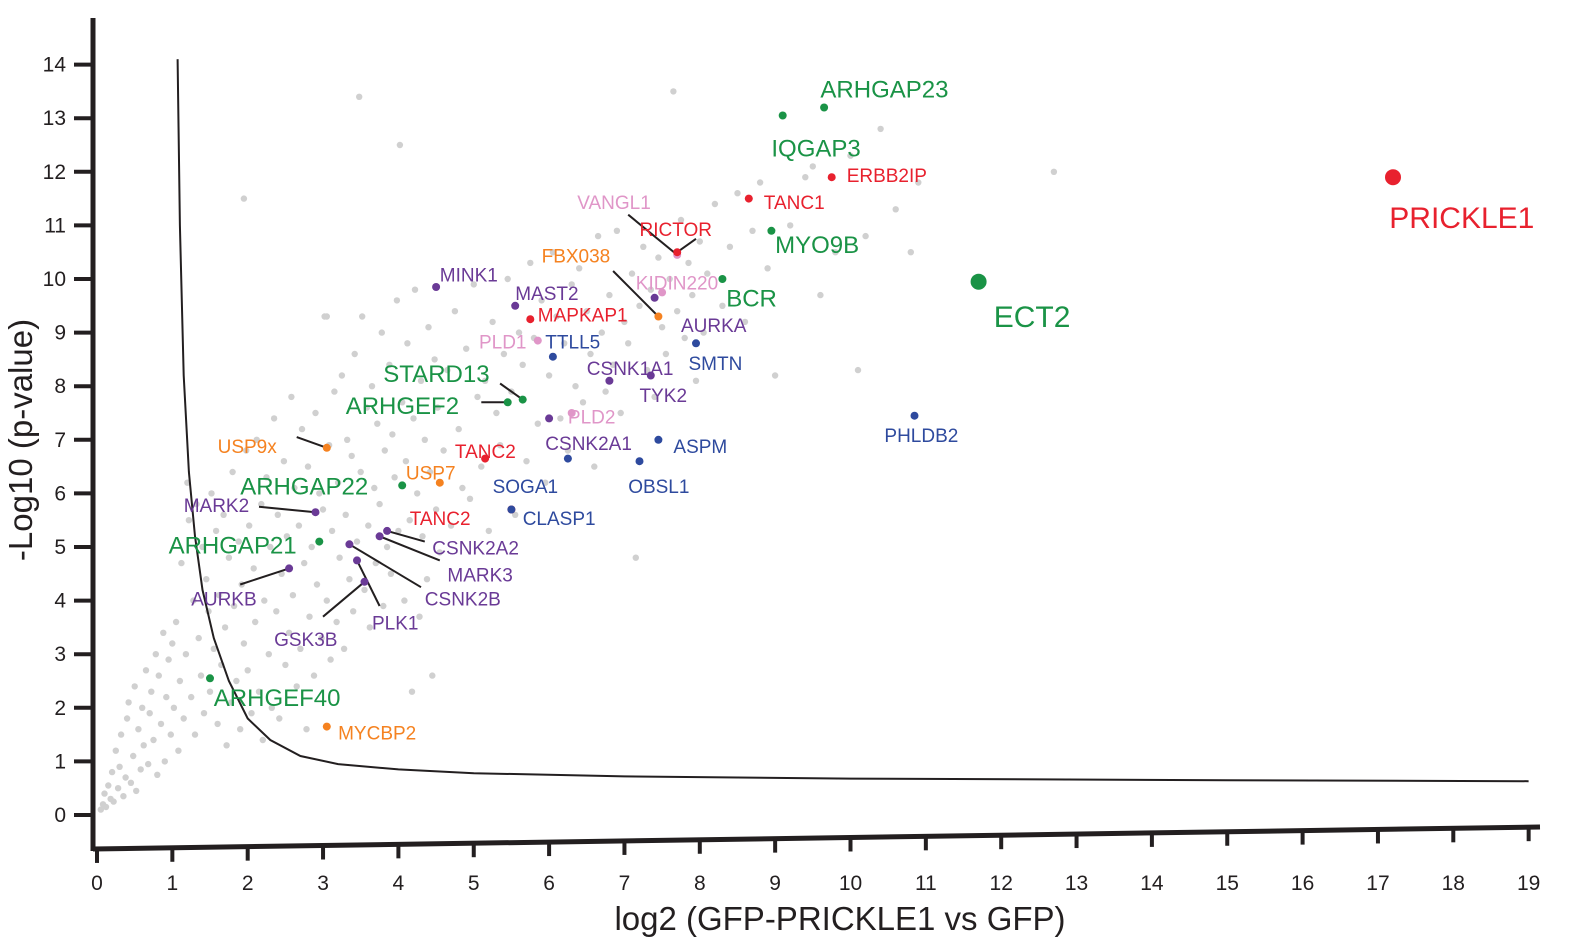  I want to click on point-stard13, so click(522, 399).